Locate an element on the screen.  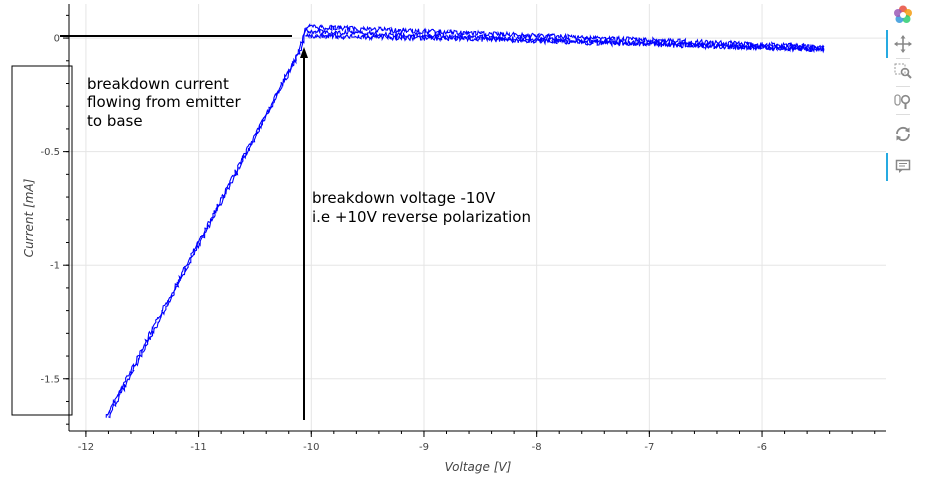
bokeh-logo-icon is located at coordinates (903, 15).